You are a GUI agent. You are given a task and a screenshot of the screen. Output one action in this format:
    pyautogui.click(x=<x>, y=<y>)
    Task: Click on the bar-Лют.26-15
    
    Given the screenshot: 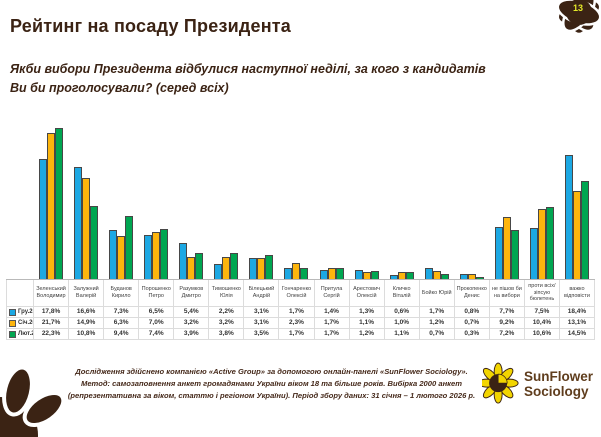 What is the action you would take?
    pyautogui.click(x=550, y=243)
    